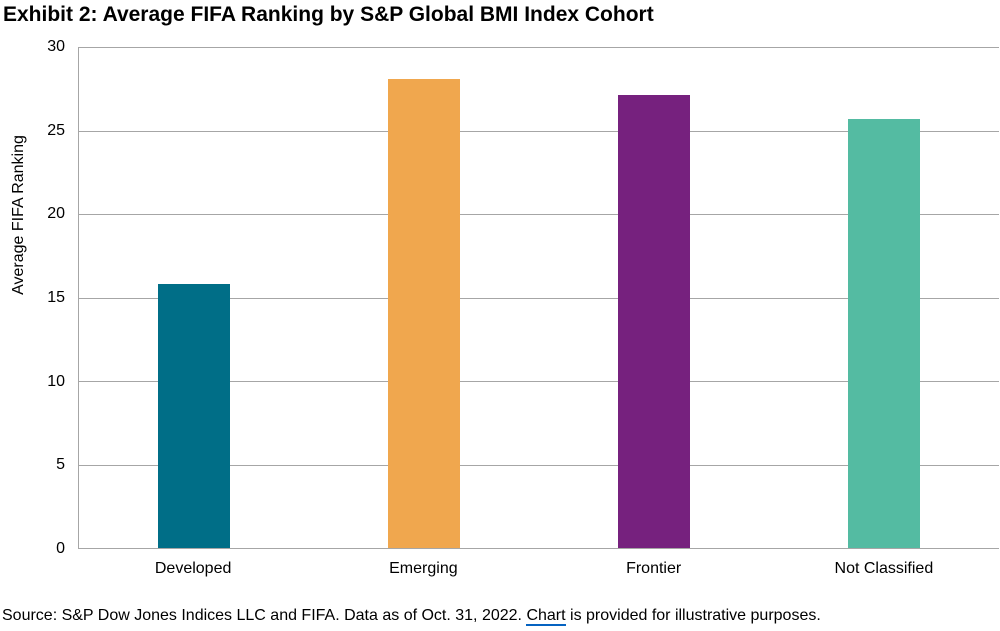  What do you see at coordinates (884, 333) in the screenshot?
I see `bar-not-classified` at bounding box center [884, 333].